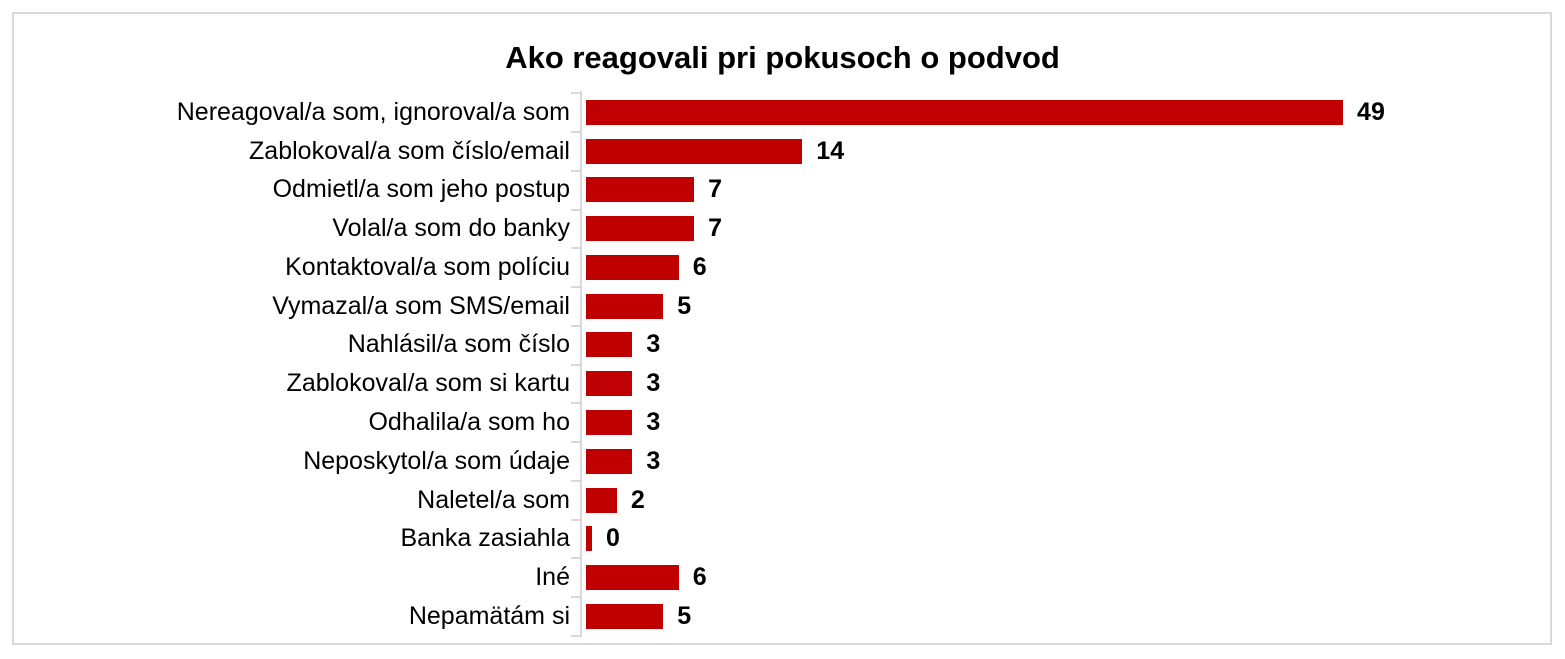 This screenshot has height=659, width=1565. I want to click on category-label: Kontaktoval/a som políciu, so click(427, 266).